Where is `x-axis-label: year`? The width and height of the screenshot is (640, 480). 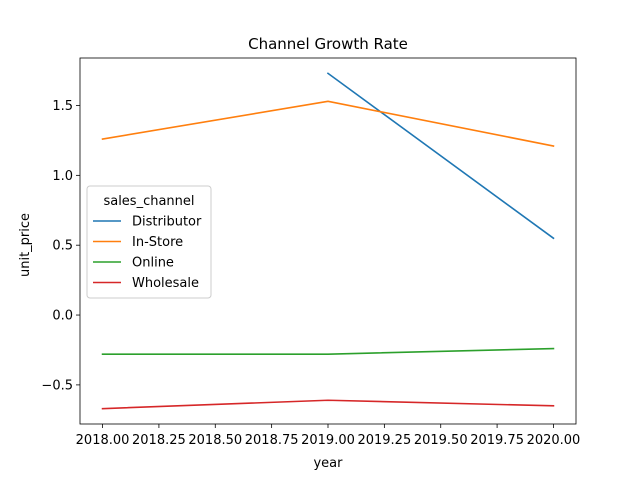 x-axis-label: year is located at coordinates (328, 463).